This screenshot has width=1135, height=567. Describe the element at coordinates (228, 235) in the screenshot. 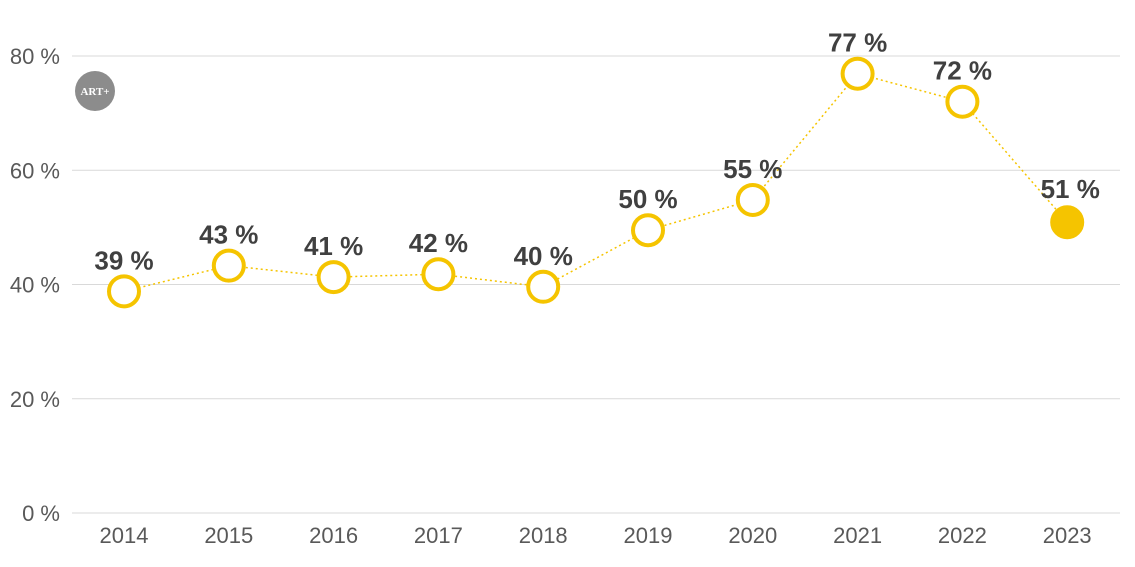

I see `data-label: 43 %` at that location.